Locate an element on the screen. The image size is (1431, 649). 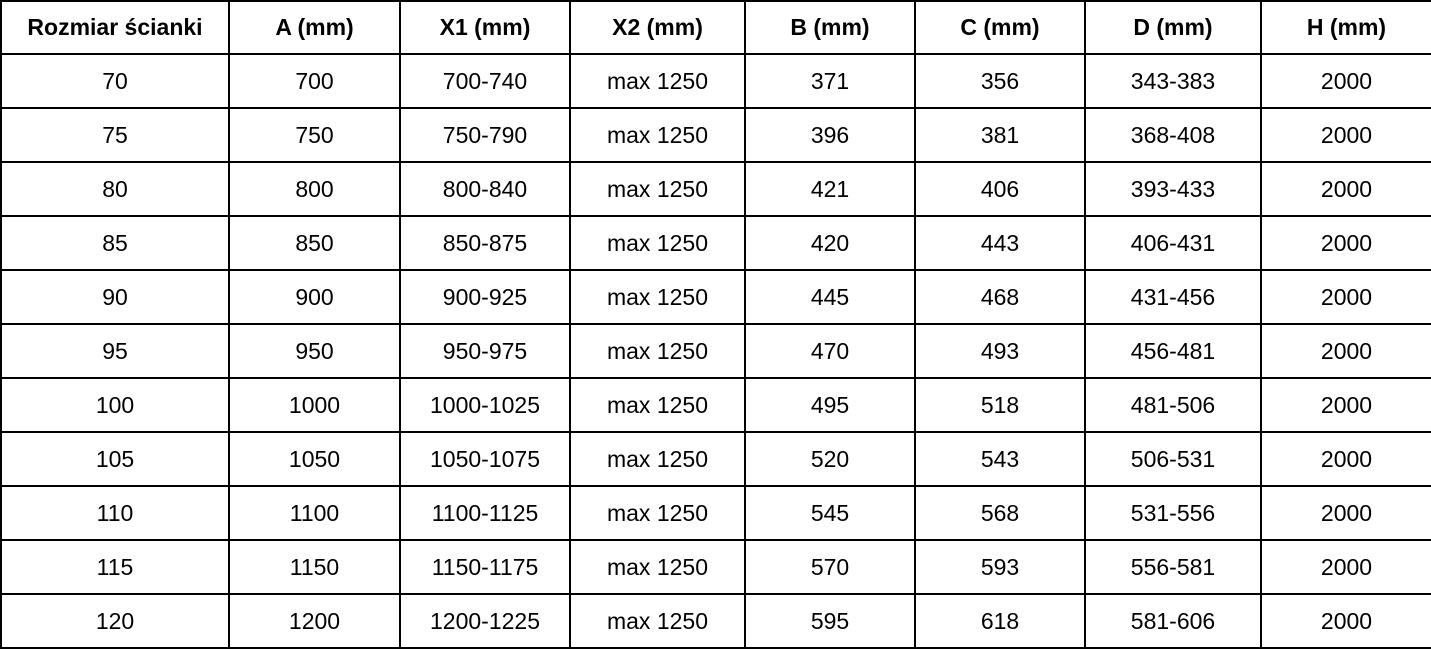
table-cell: 115 is located at coordinates (115, 567).